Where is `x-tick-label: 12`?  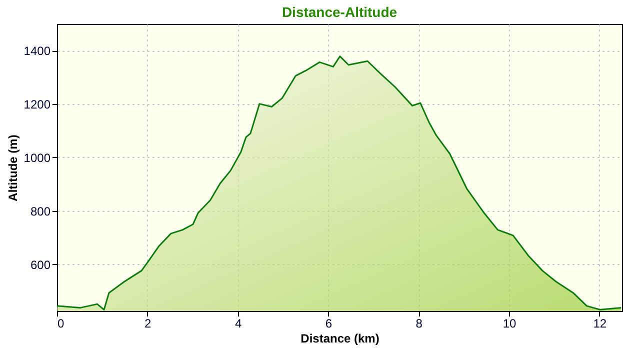
x-tick-label: 12 is located at coordinates (600, 323).